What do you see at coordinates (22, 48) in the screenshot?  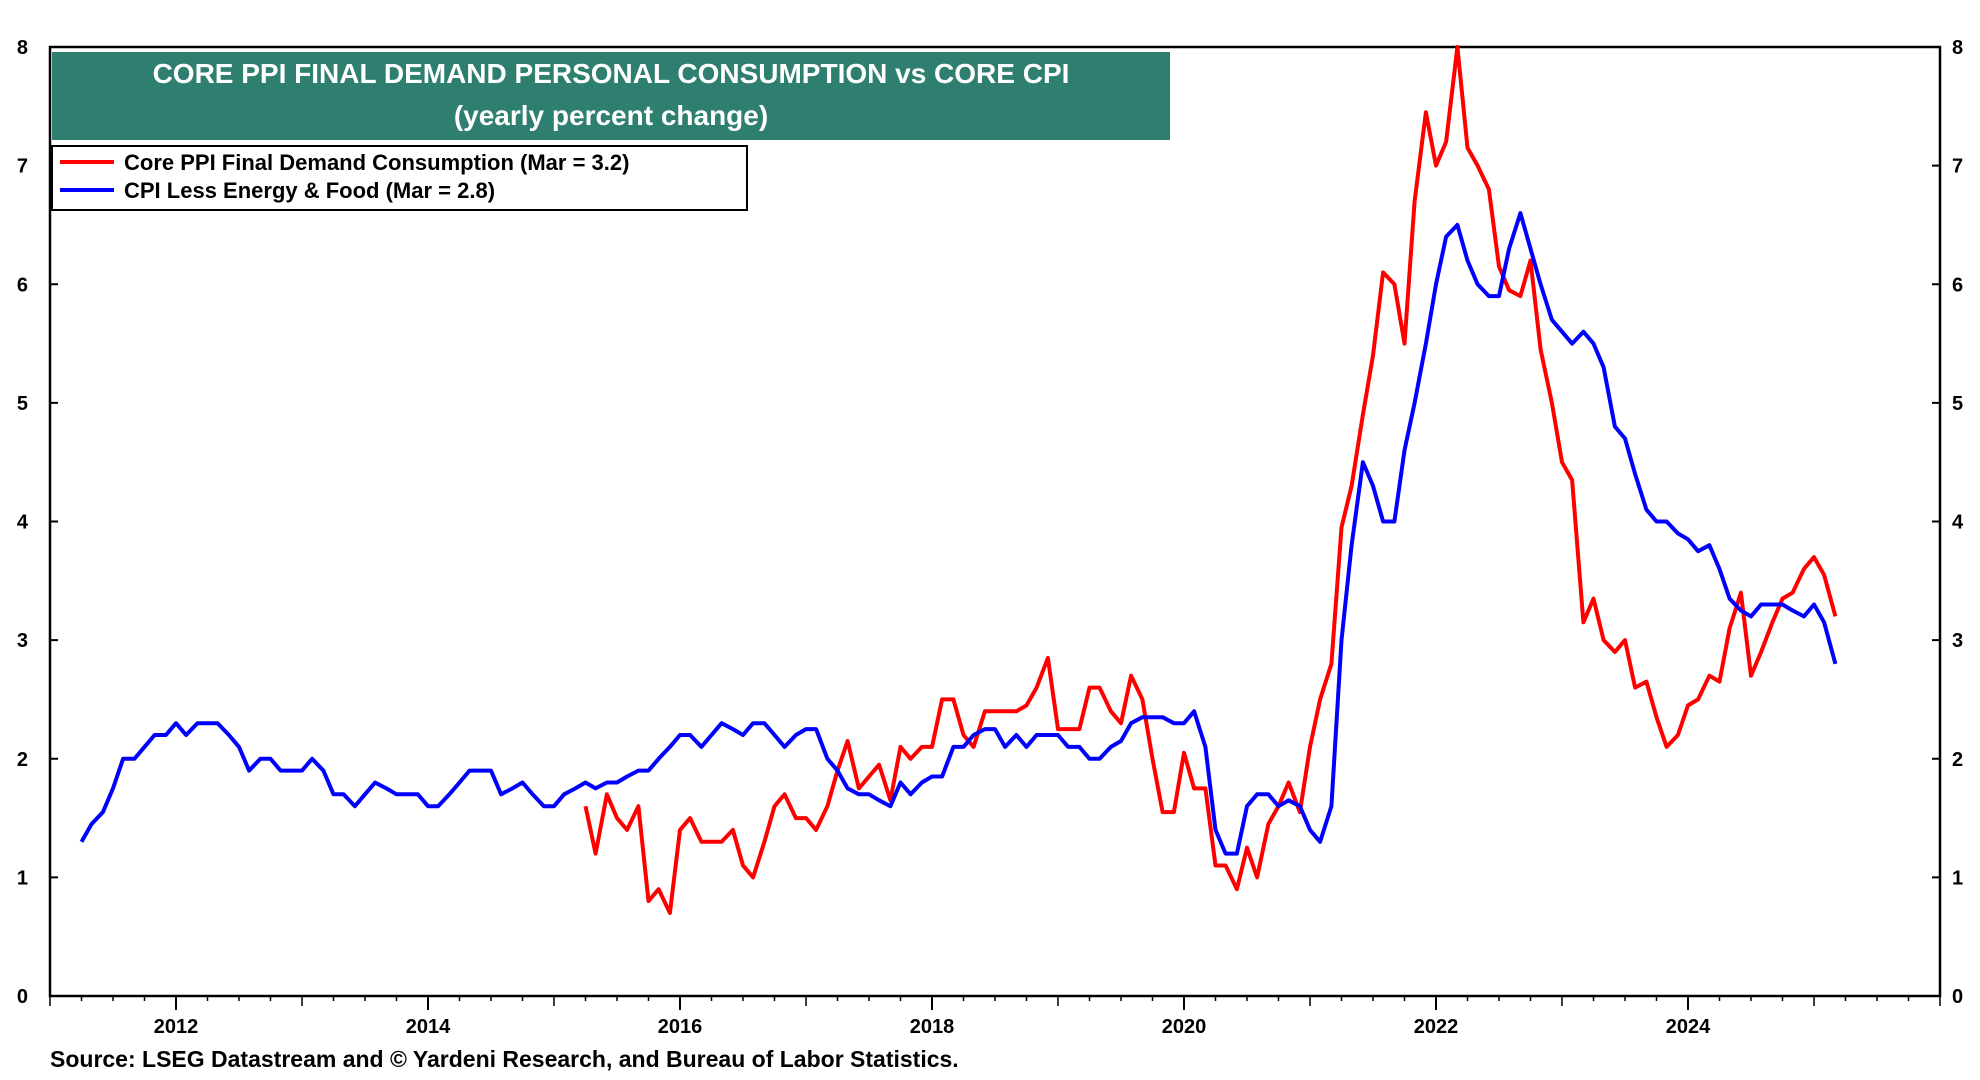 I see `y-tick-label-left: 8` at bounding box center [22, 48].